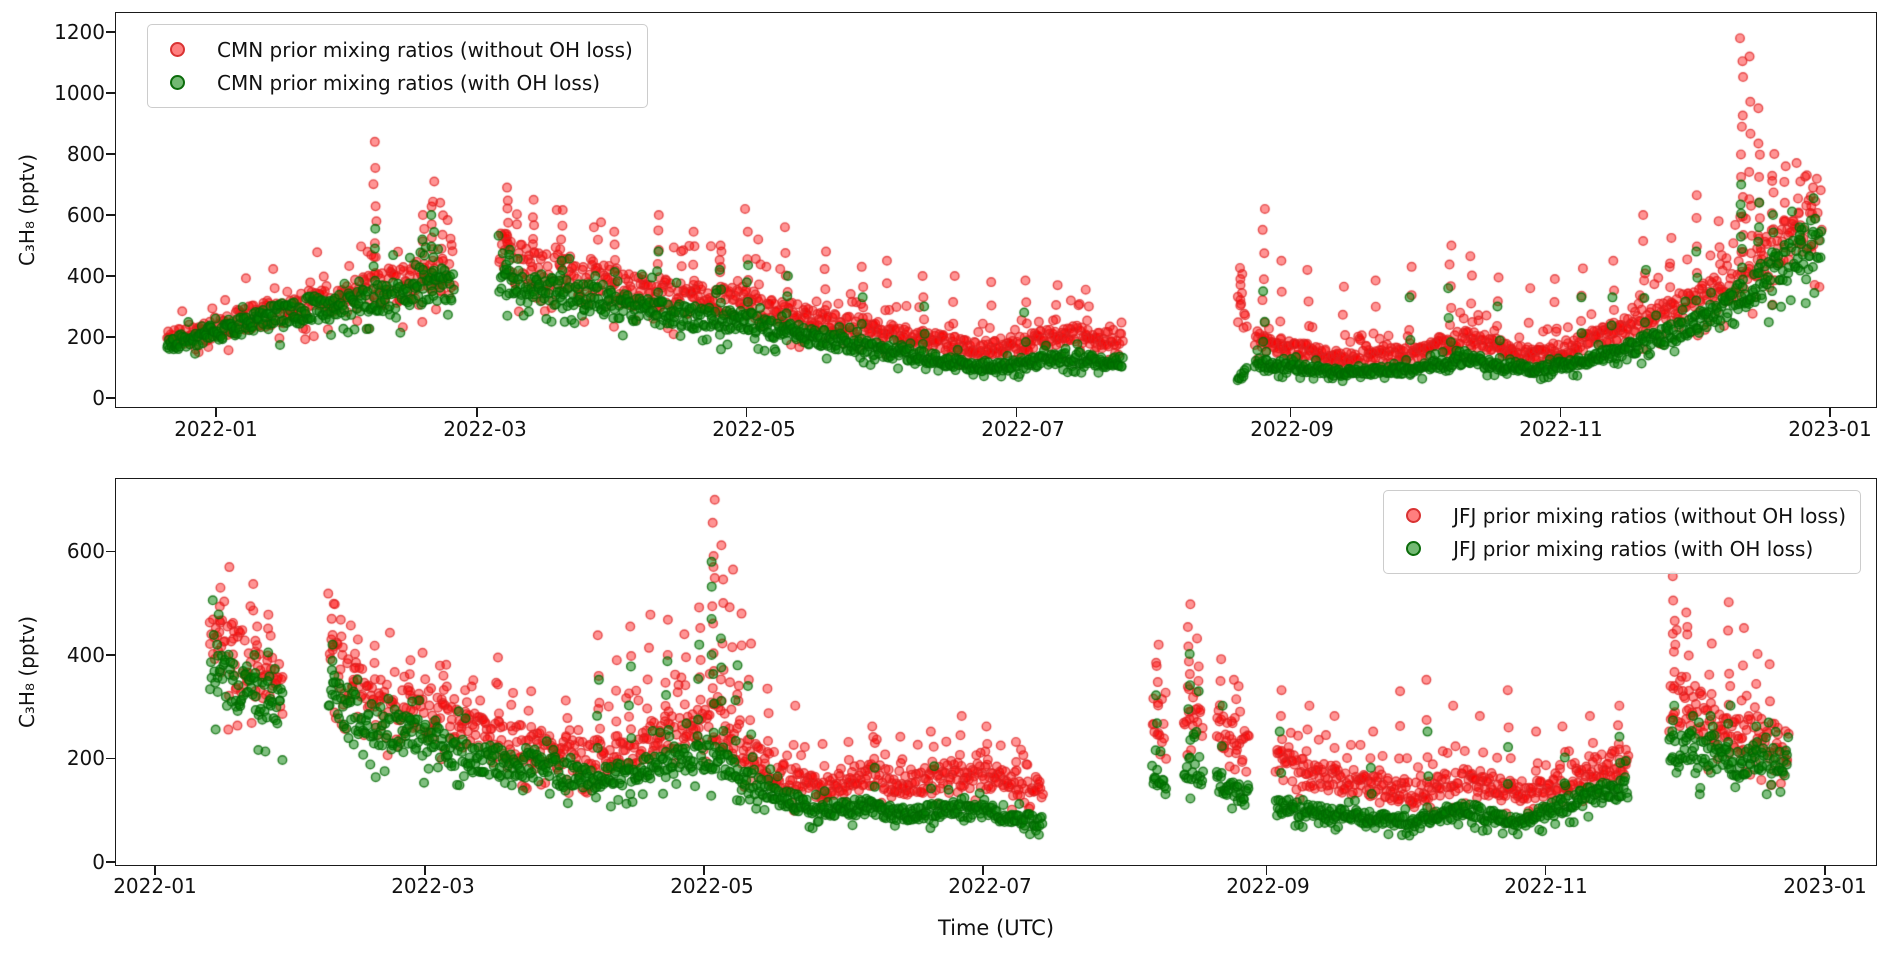 The width and height of the screenshot is (1892, 962). What do you see at coordinates (1633, 548) in the screenshot?
I see `legend-label: JFJ prior mixing ratios (with OH loss)` at bounding box center [1633, 548].